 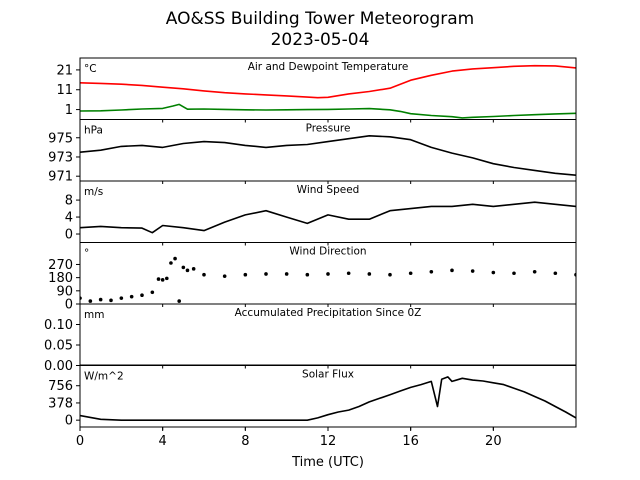 I want to click on panel-unit: m/s, so click(x=93, y=192).